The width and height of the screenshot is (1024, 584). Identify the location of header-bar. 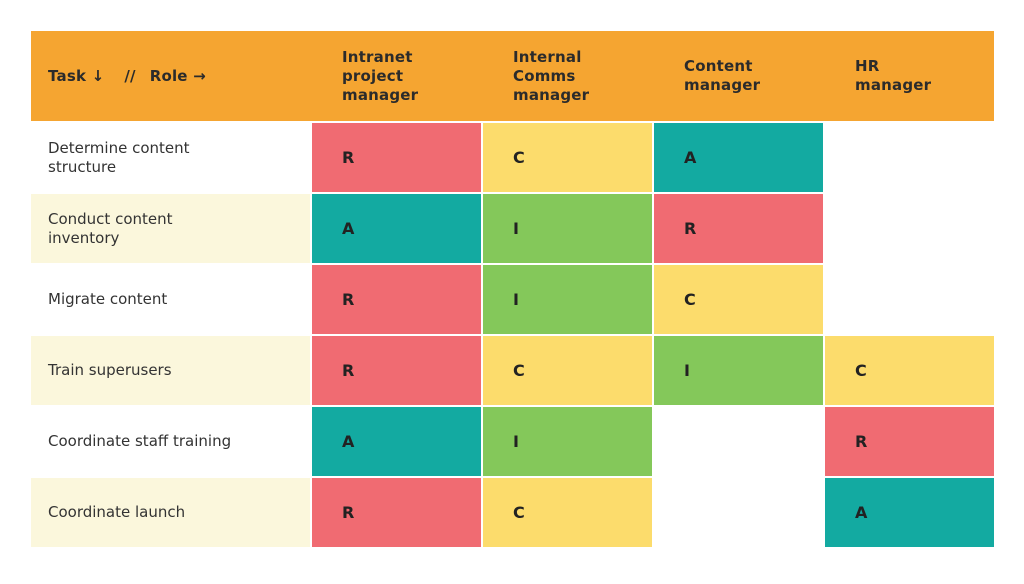
(512, 76).